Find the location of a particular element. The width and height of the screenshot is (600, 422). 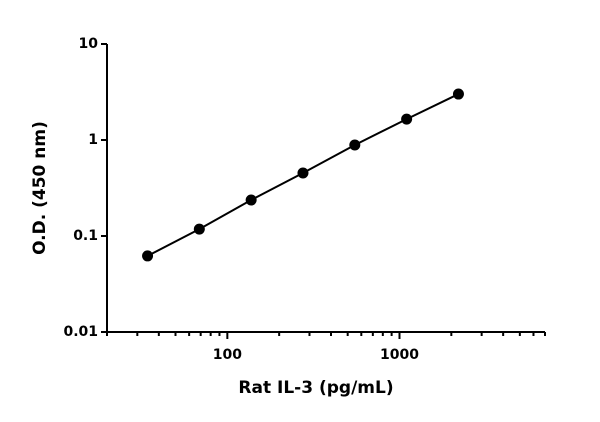

y-tick-label: 10 is located at coordinates (89, 44).